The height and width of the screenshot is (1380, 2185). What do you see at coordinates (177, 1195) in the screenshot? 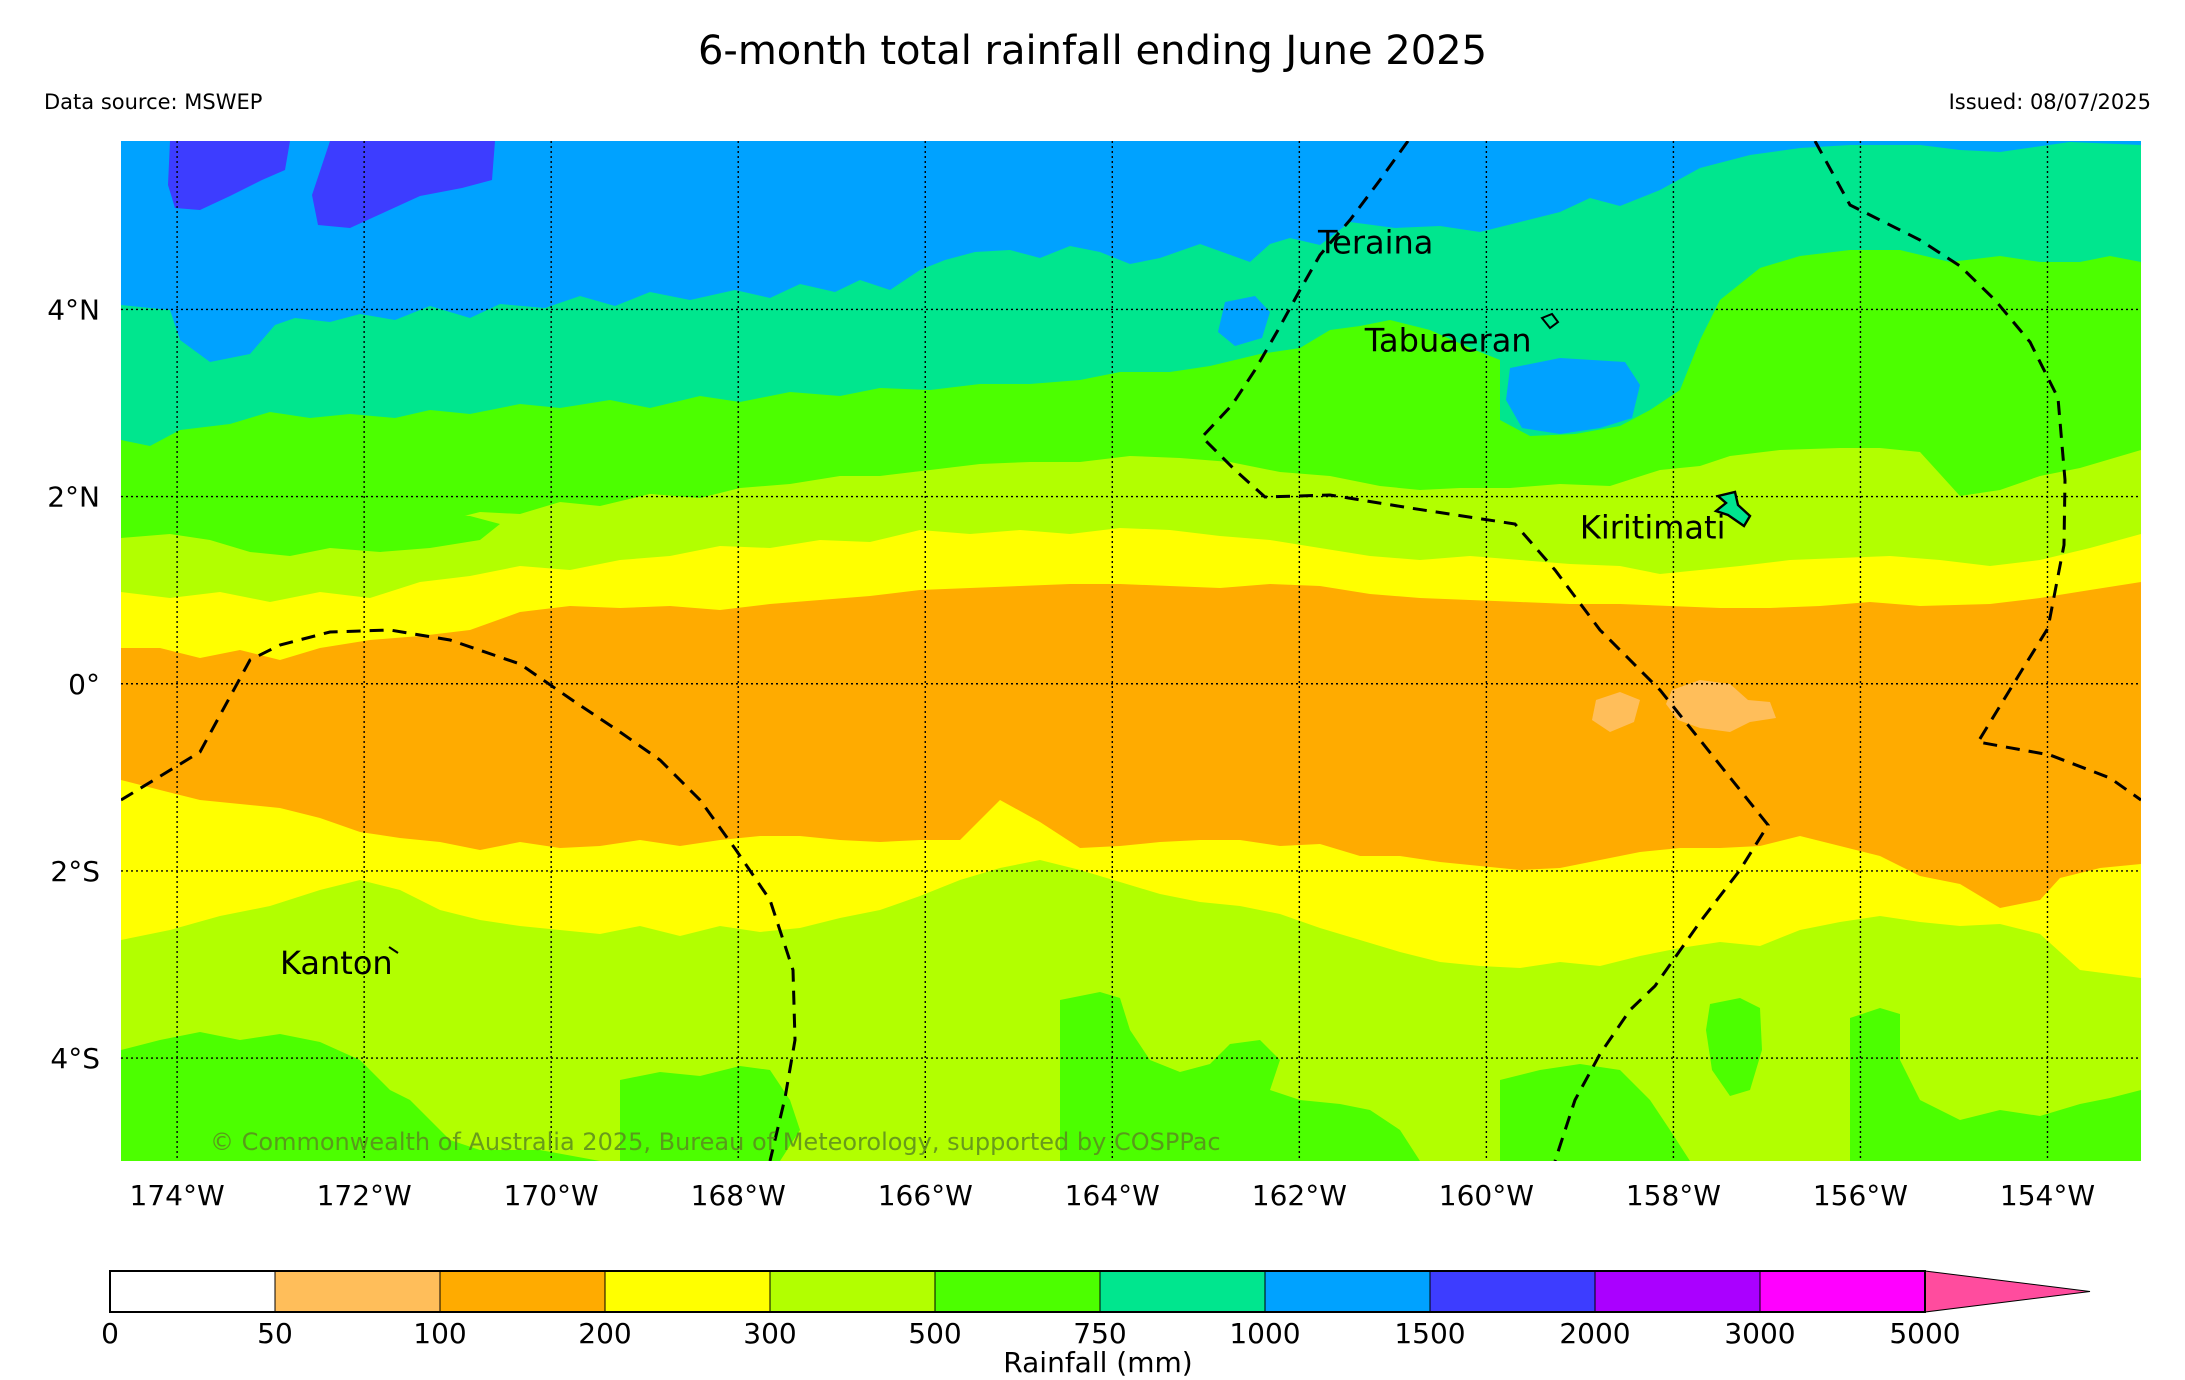
I see `lon-tick-label: 174°W` at bounding box center [177, 1195].